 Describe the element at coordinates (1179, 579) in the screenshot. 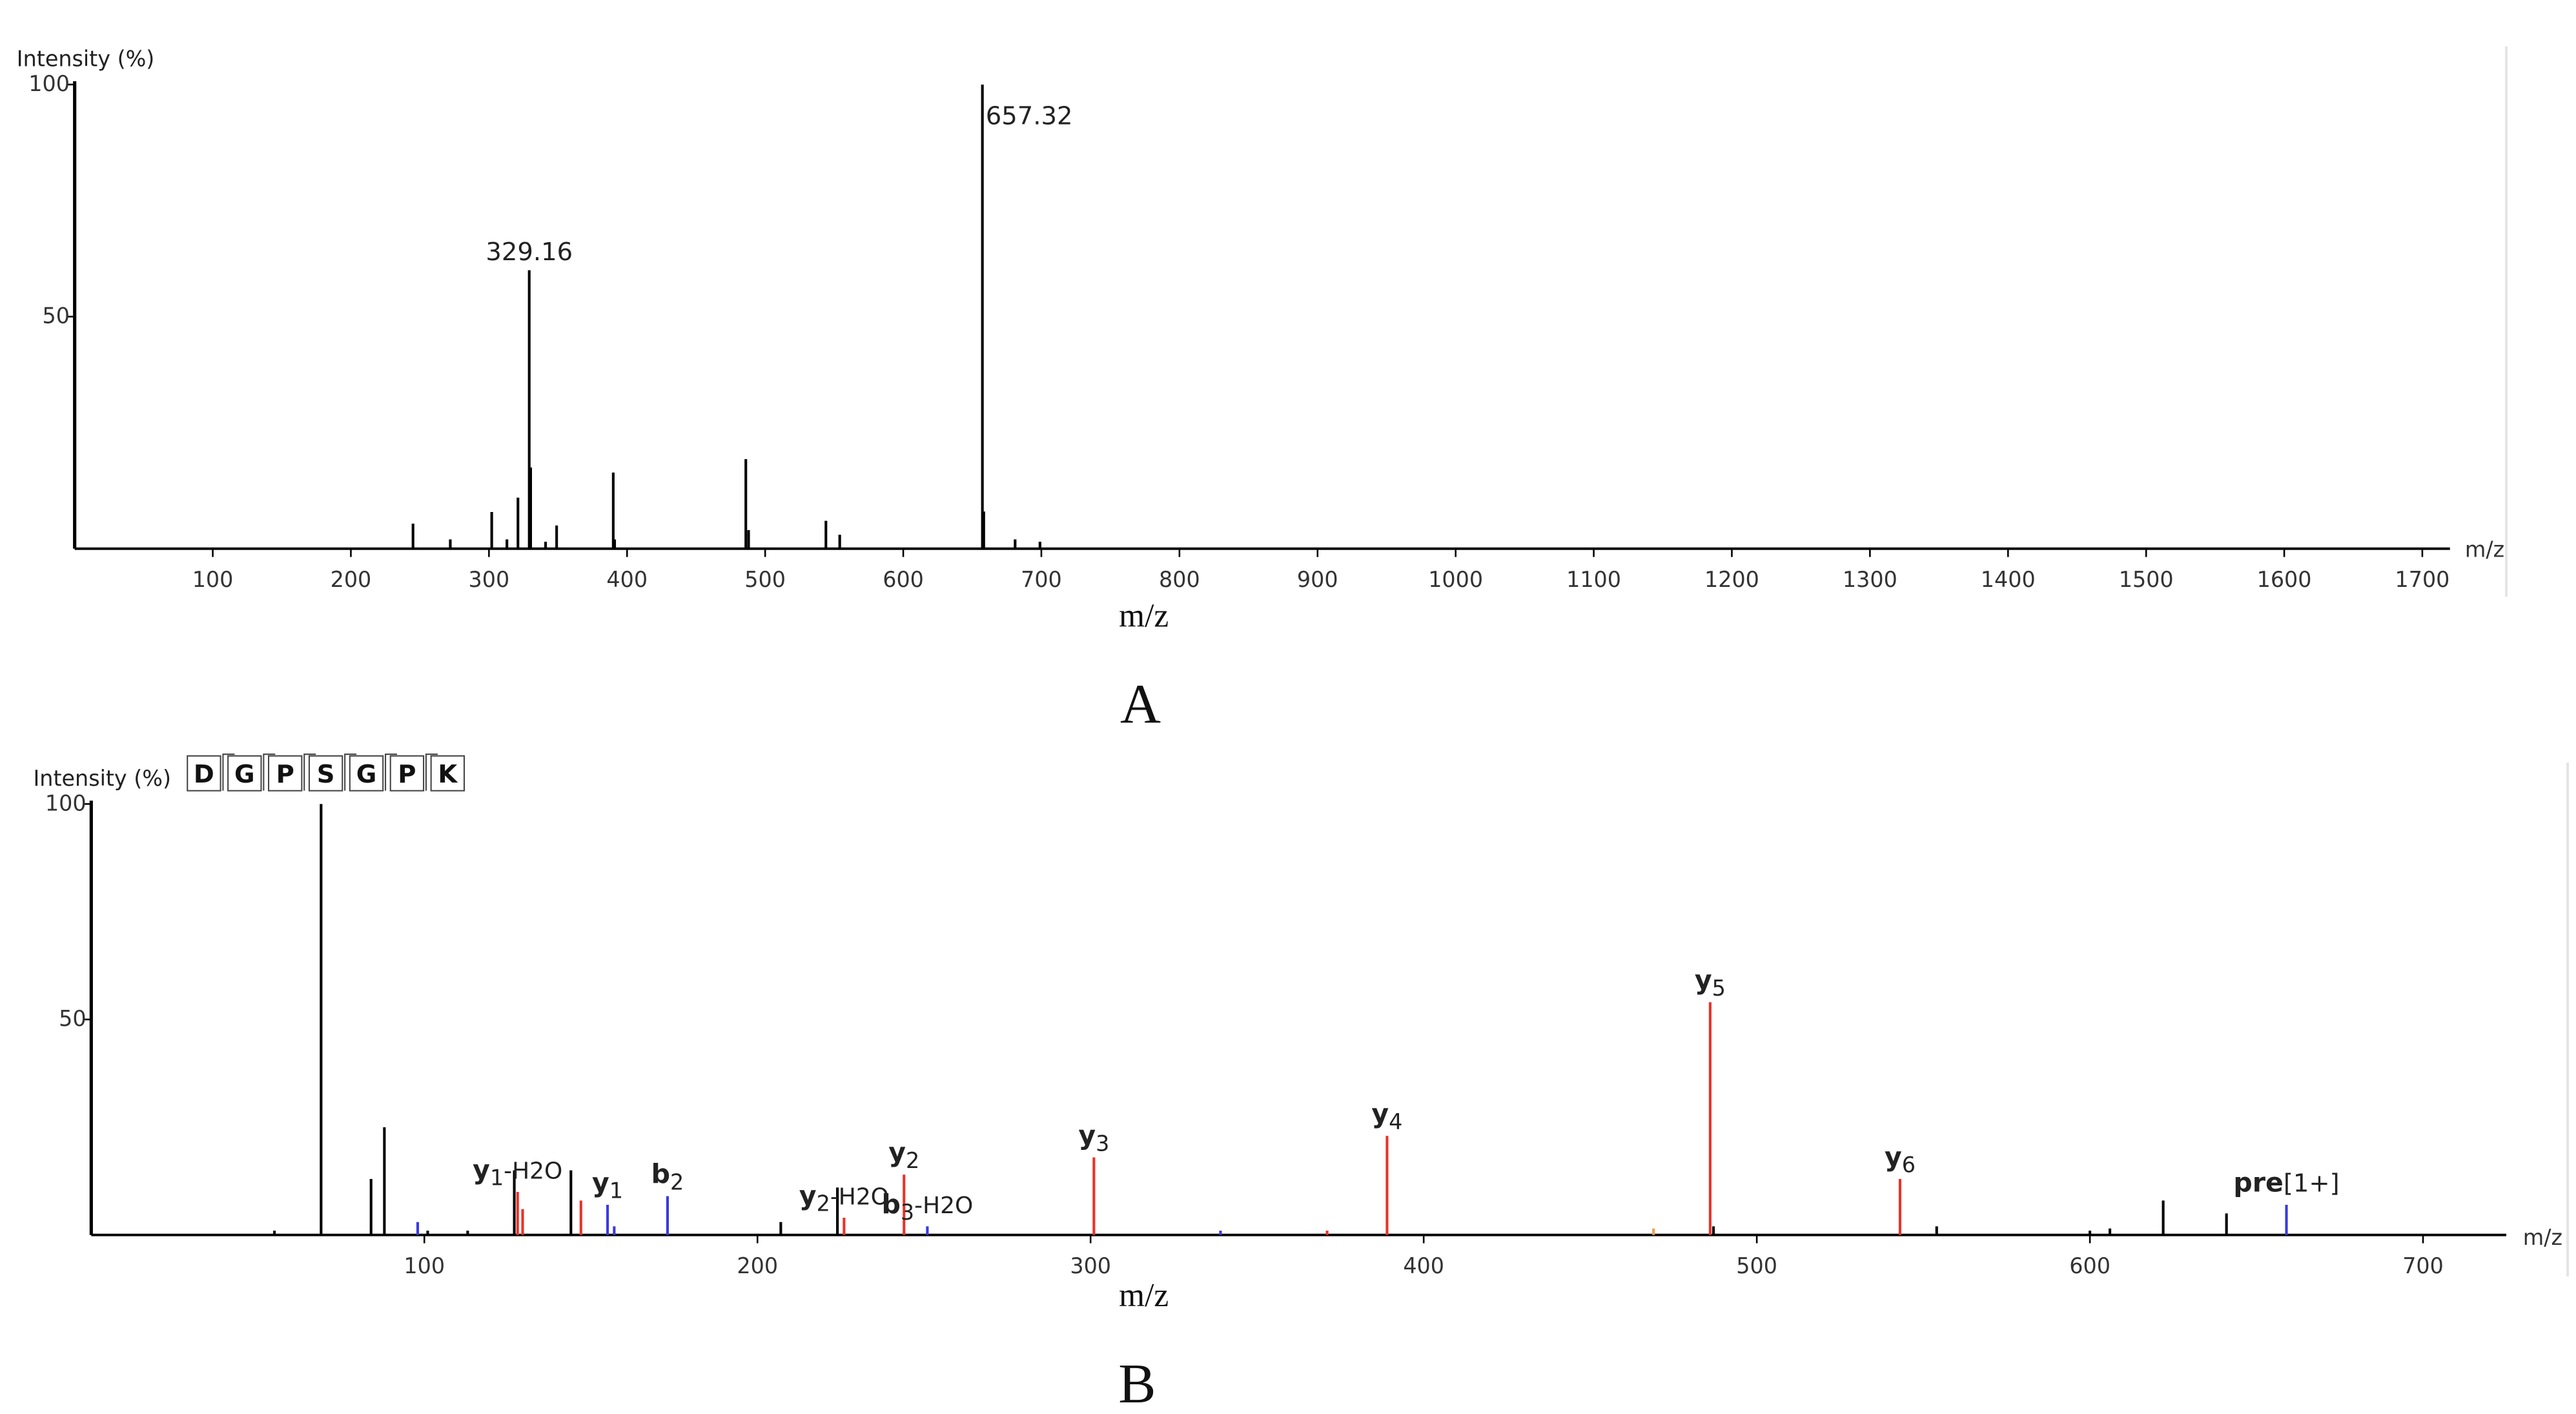

I see `x-tick-label: 800` at that location.